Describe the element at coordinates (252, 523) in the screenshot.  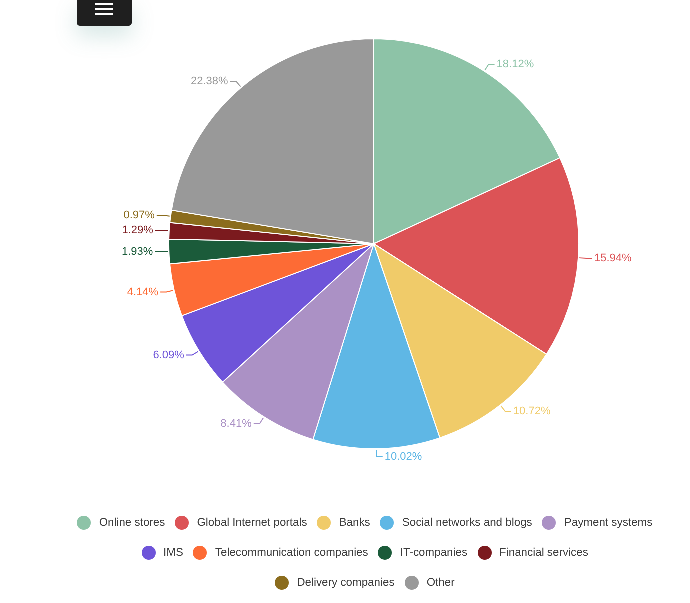
I see `legend-label: Global Internet portals` at that location.